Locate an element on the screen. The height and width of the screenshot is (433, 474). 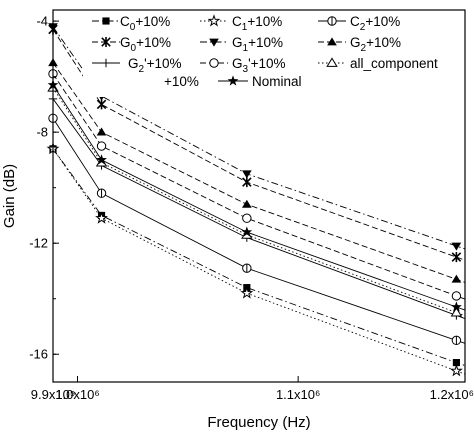
data-point-7-1-shape is located at coordinates (101, 146).